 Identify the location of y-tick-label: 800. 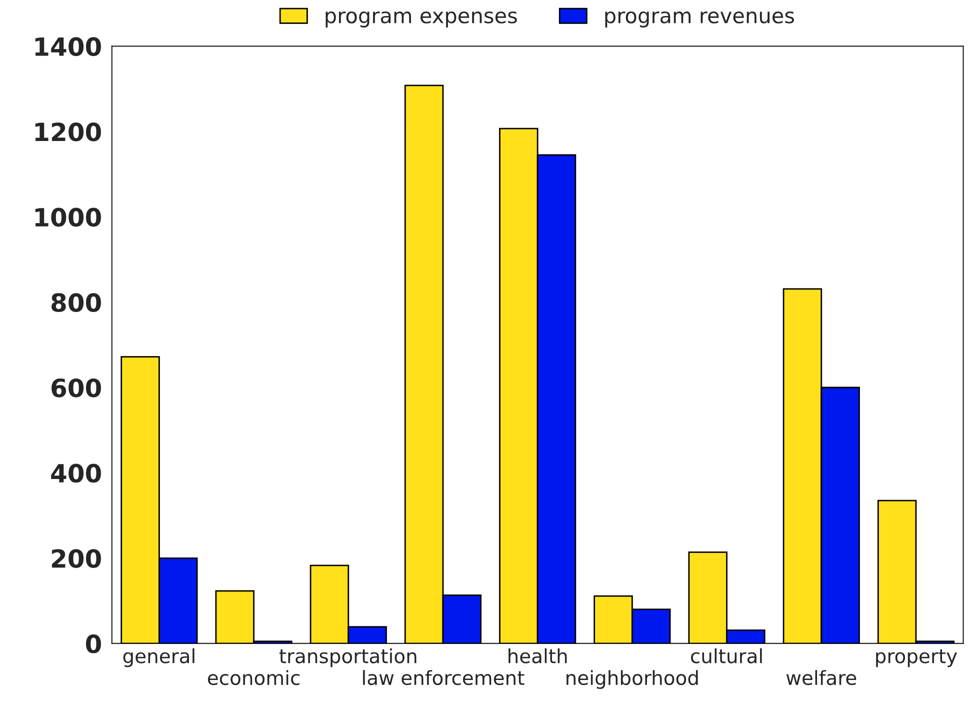
(76, 302).